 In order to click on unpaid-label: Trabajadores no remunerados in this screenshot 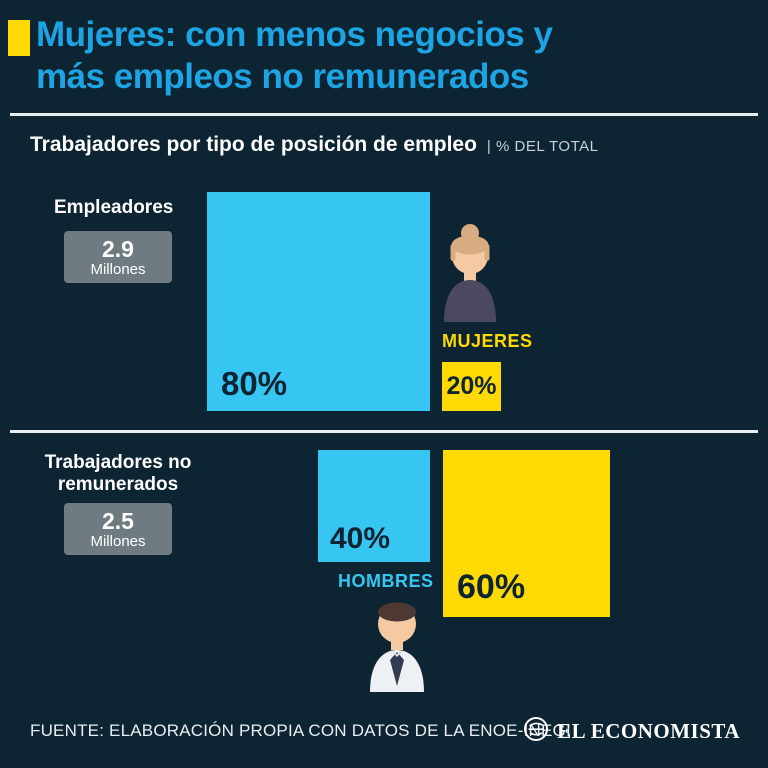, I will do `click(118, 474)`.